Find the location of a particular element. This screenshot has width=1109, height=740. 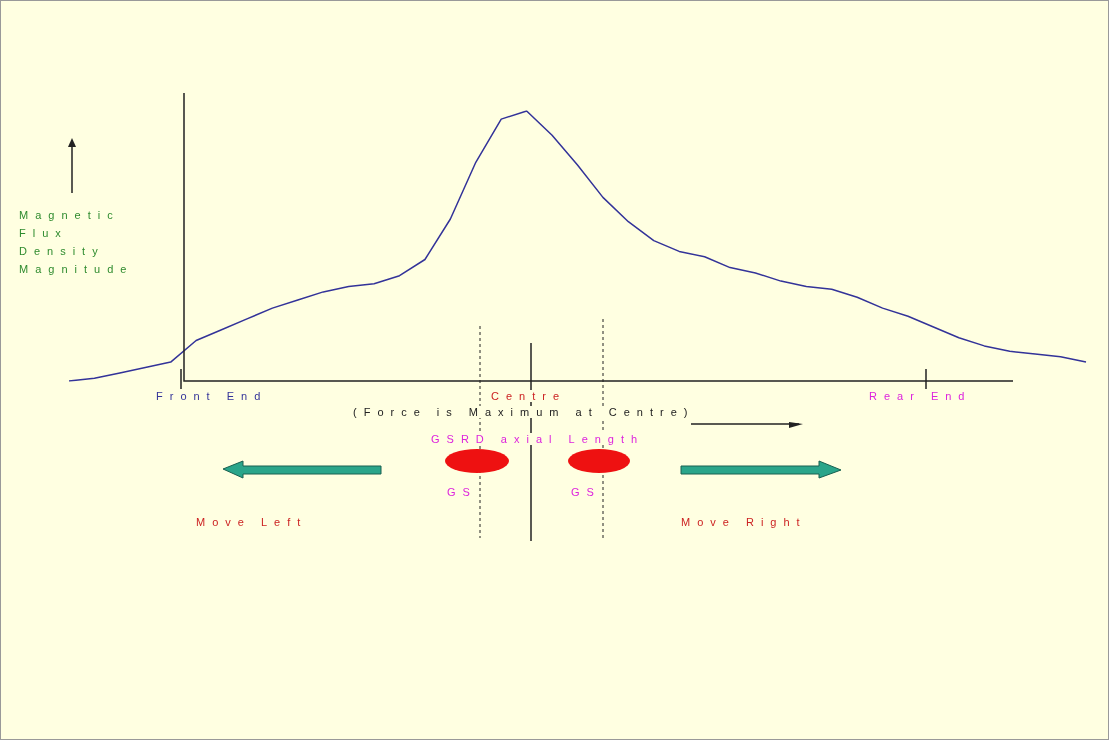

text: Centre is located at coordinates (529, 396).